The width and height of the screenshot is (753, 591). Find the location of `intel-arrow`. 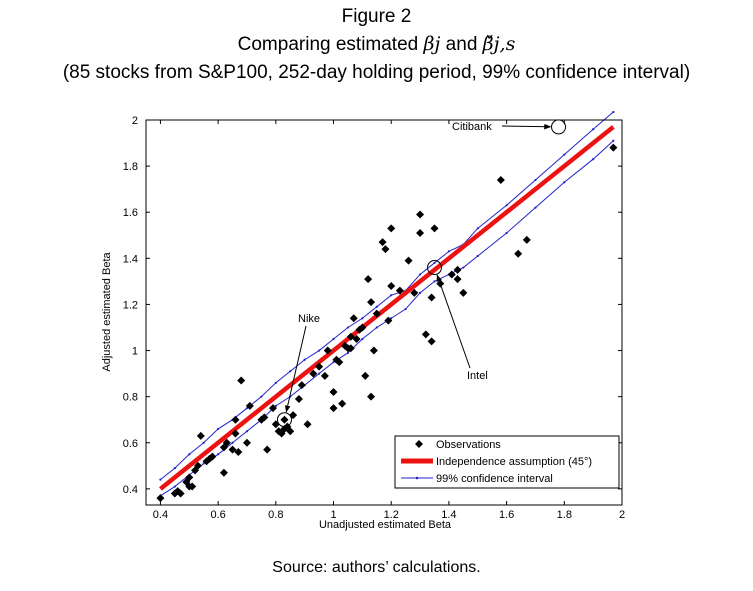

intel-arrow is located at coordinates (453, 321).